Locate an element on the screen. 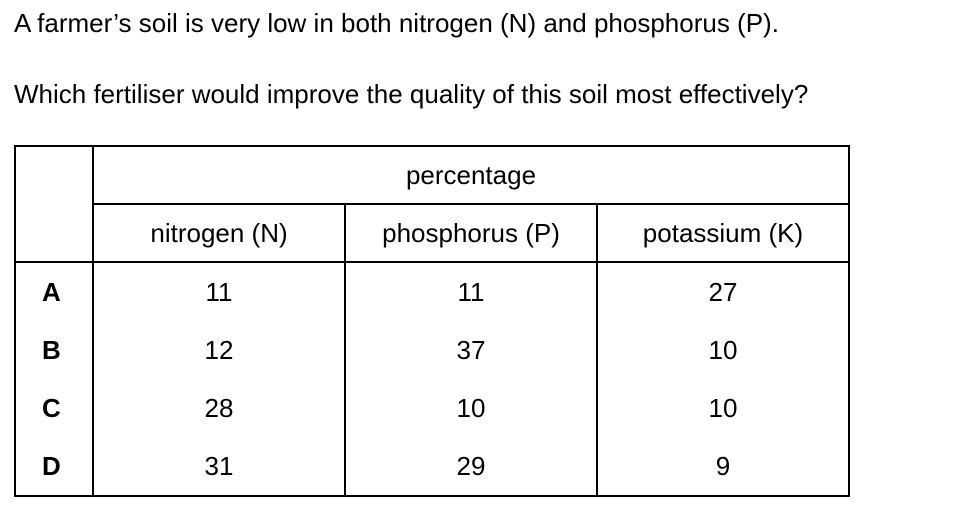 The width and height of the screenshot is (961, 508). cell-nitrogen: 31 is located at coordinates (219, 467).